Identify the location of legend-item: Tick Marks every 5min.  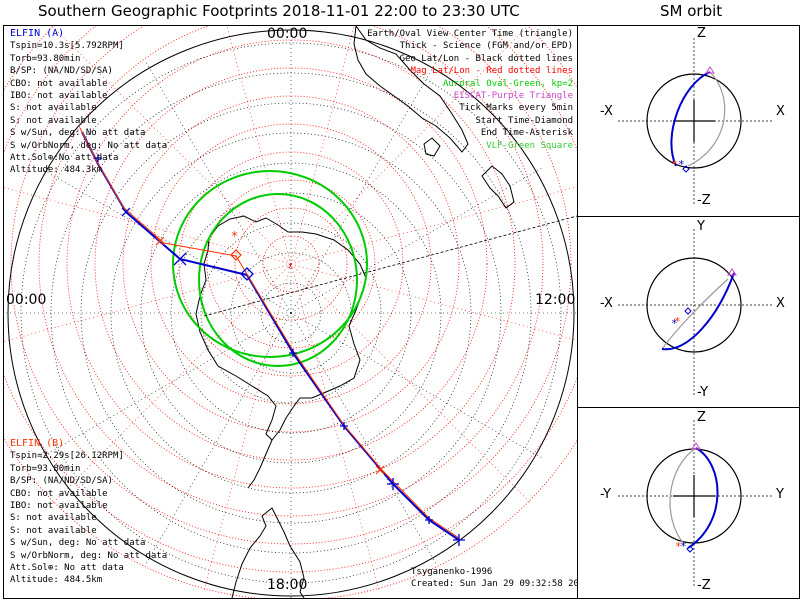
(516, 108).